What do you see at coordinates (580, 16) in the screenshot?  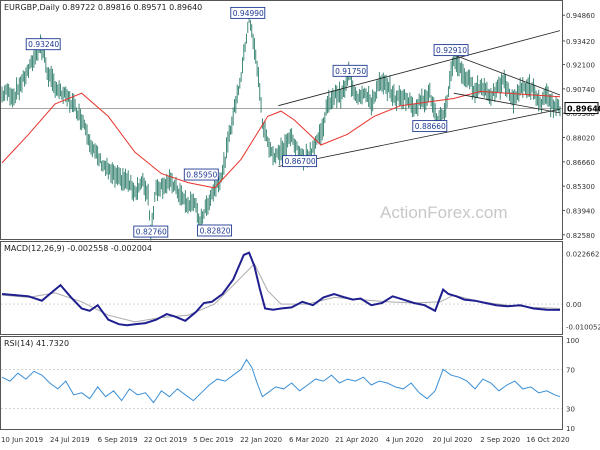 I see `price-tick-label: 0.94860` at bounding box center [580, 16].